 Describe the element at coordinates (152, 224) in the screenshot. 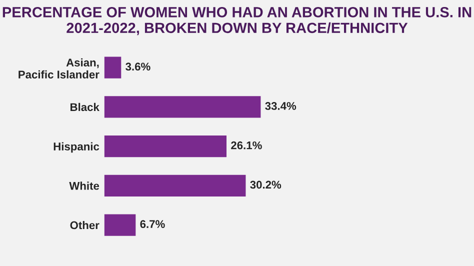

I see `data-label: 6.7%` at that location.